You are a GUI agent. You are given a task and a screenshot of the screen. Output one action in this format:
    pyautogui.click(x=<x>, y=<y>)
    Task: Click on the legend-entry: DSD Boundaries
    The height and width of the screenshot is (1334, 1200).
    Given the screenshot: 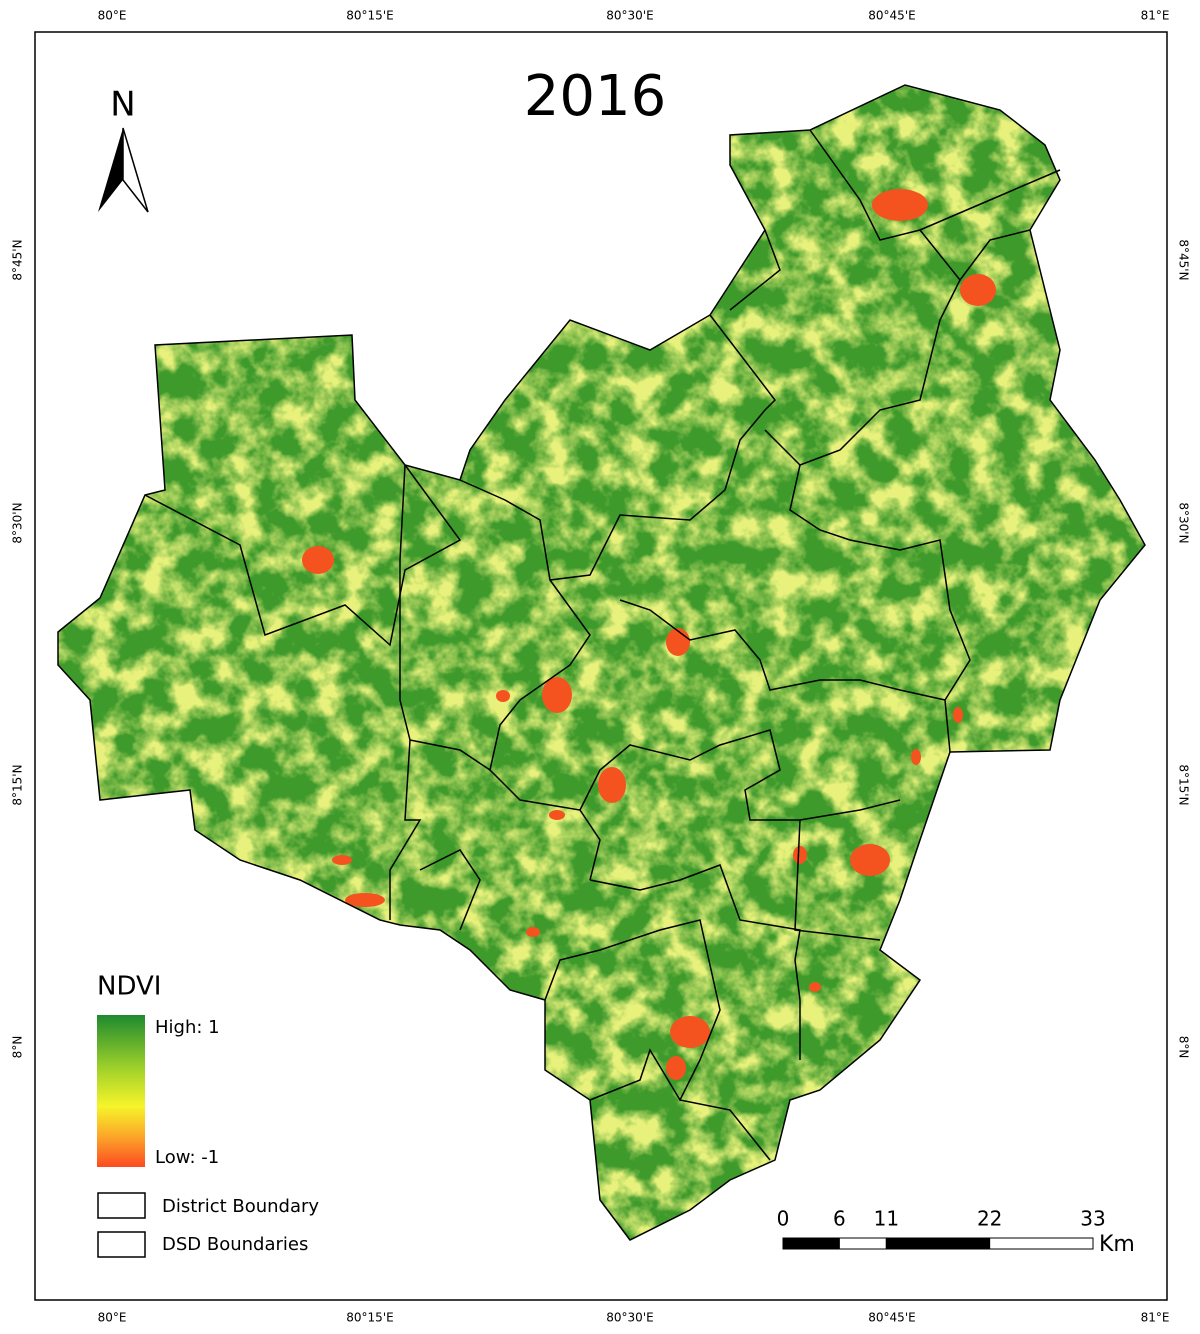 What is the action you would take?
    pyautogui.click(x=235, y=1244)
    